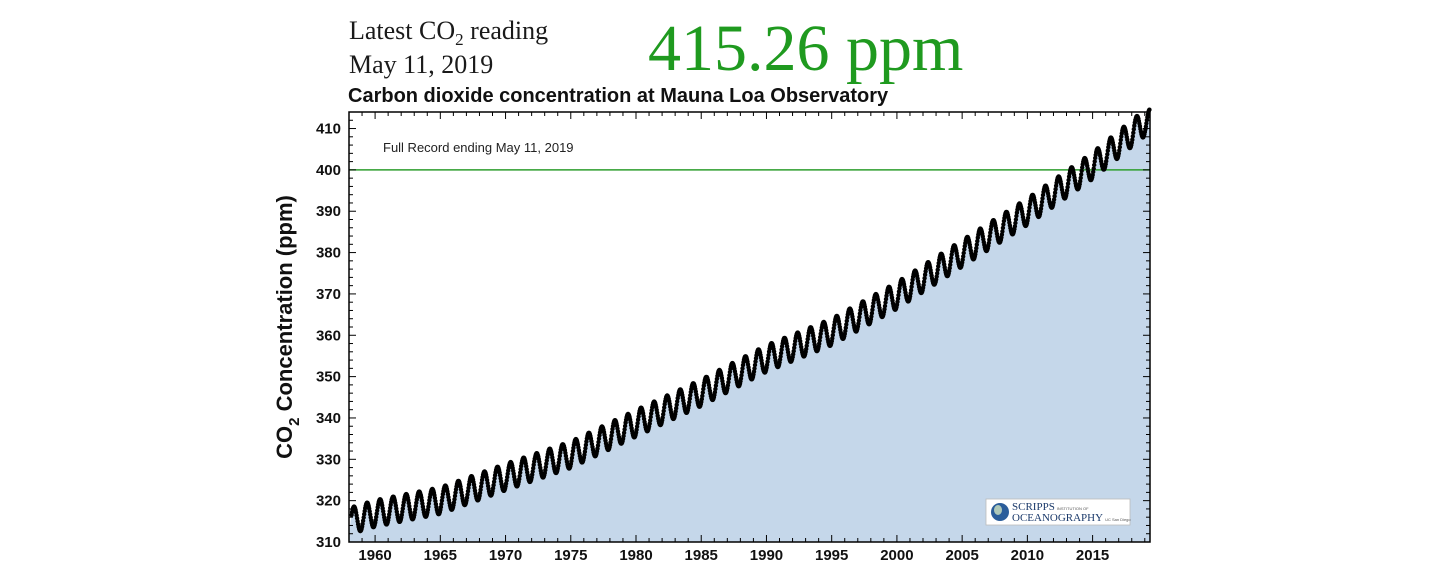 This screenshot has height=580, width=1431. Describe the element at coordinates (440, 555) in the screenshot. I see `x-tick-label: 1965` at that location.